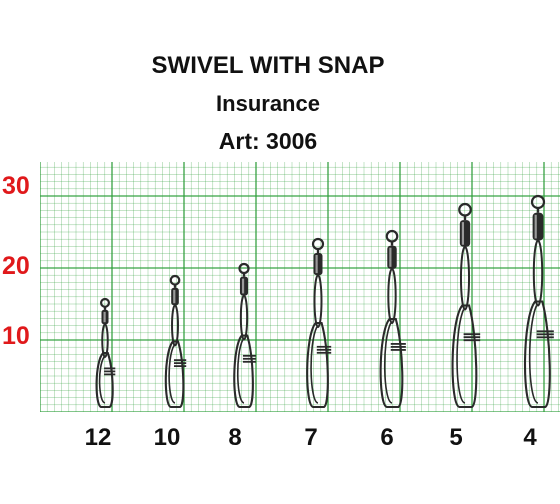 This screenshot has width=560, height=504. What do you see at coordinates (311, 437) in the screenshot?
I see `size-label-7: 7` at bounding box center [311, 437].